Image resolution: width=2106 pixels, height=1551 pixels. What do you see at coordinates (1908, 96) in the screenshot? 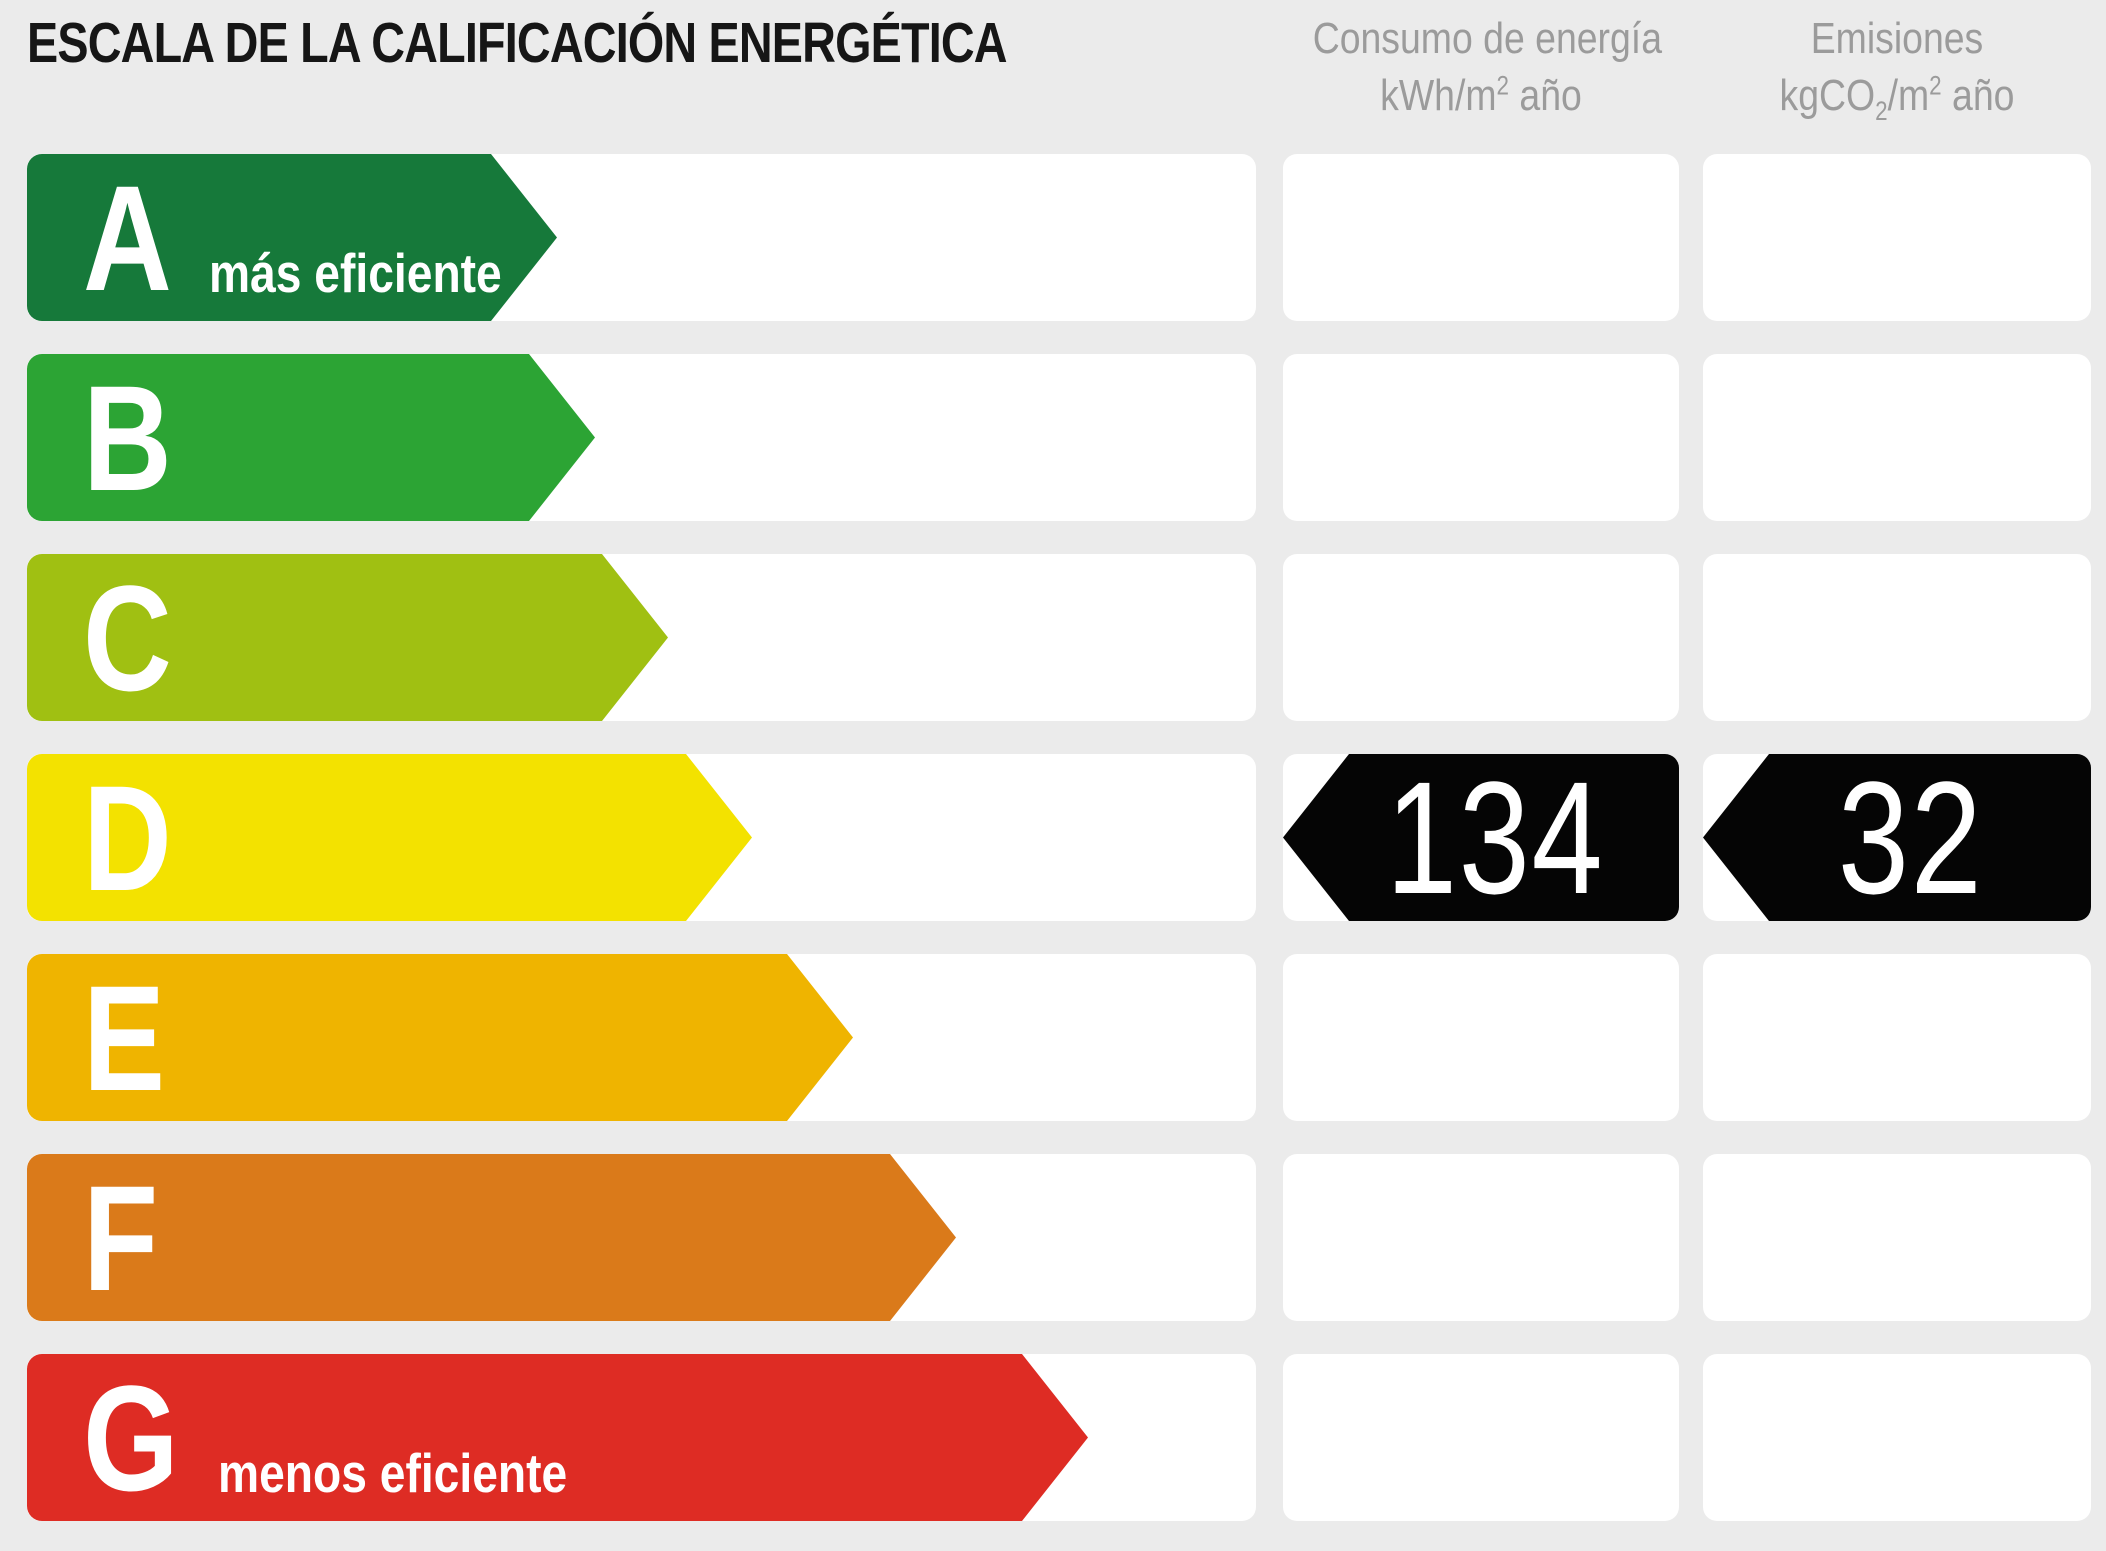
I see `emisiones-unit-mid: /m` at bounding box center [1908, 96].